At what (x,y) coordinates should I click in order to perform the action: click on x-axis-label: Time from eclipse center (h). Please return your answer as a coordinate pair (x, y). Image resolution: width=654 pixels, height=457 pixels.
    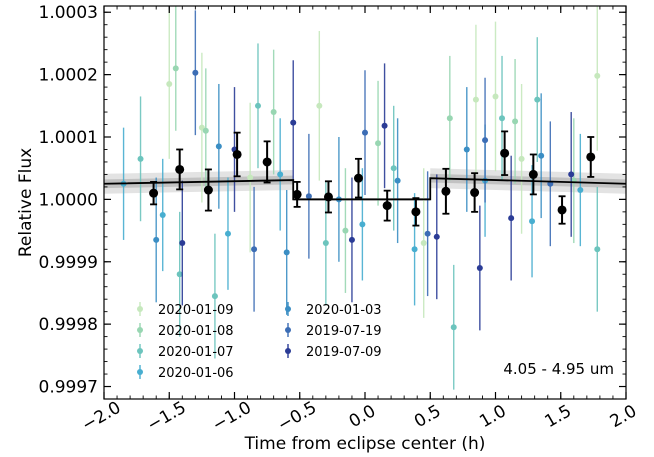
    Looking at the image, I should click on (365, 444).